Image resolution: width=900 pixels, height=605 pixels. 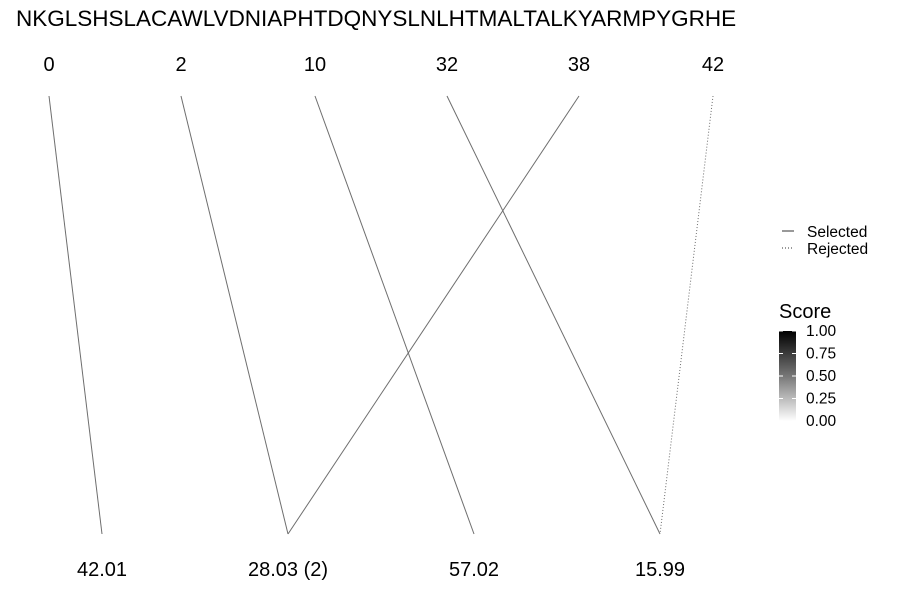 I want to click on score-colorbar, so click(x=787, y=376).